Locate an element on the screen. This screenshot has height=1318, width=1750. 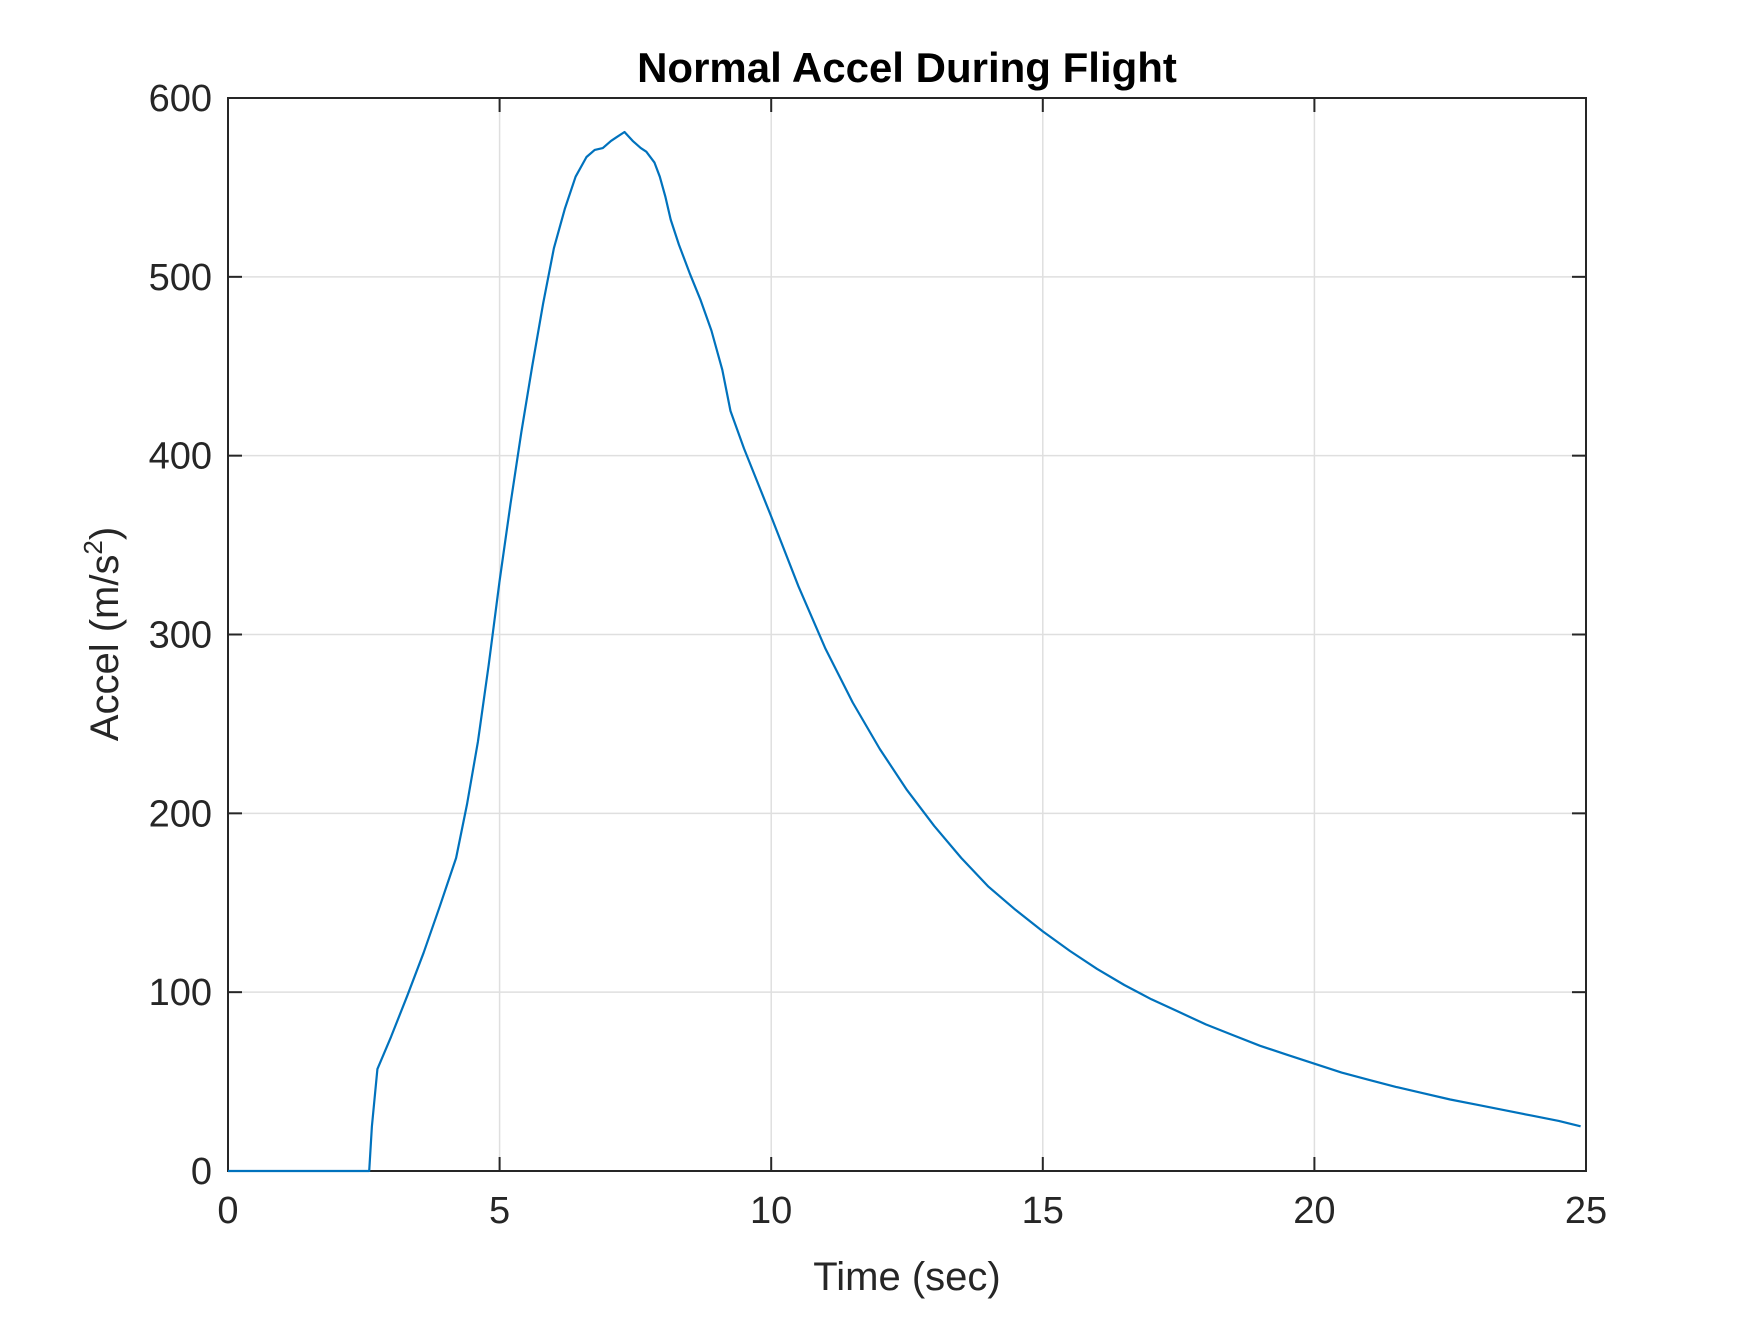
x-axis-label: Time (sec) is located at coordinates (906, 1277).